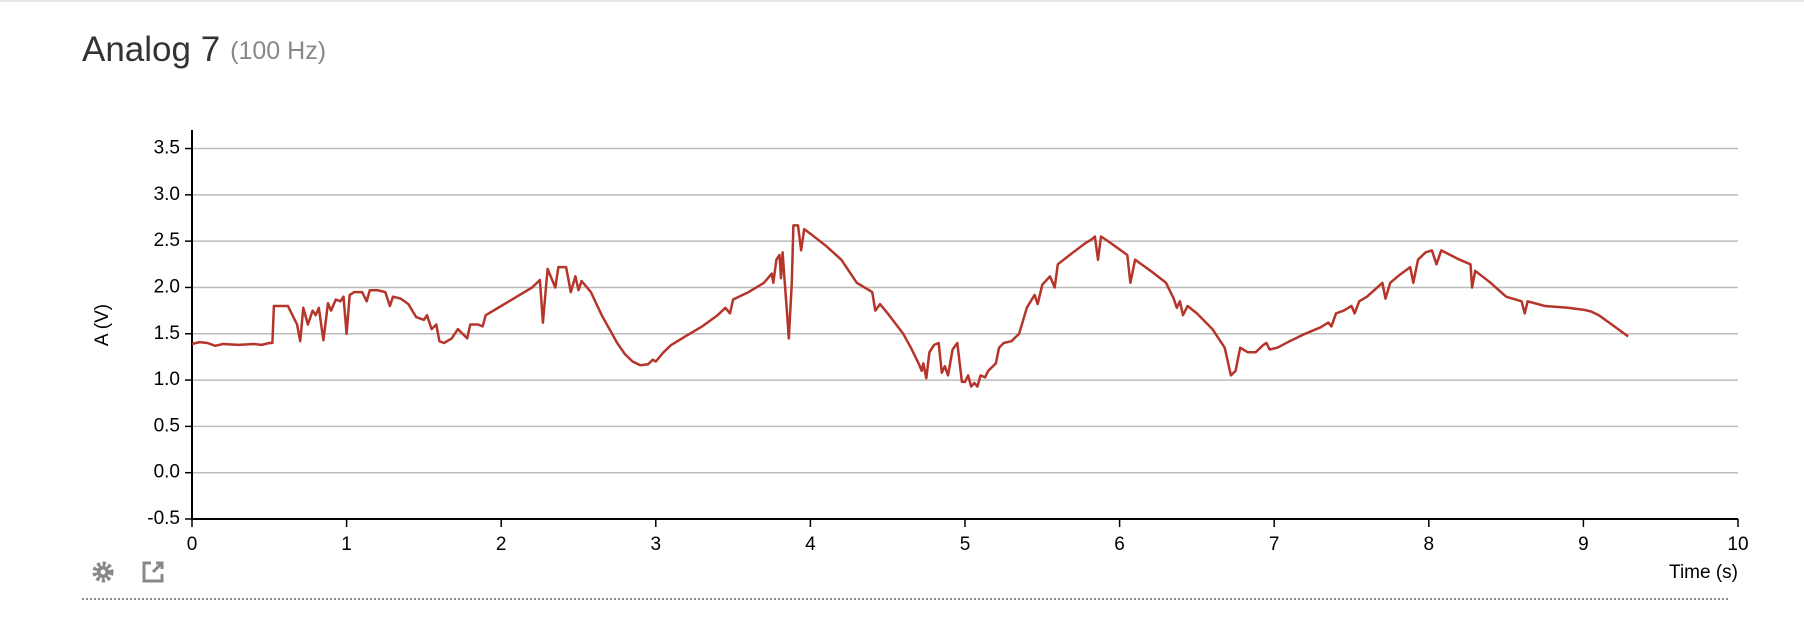  I want to click on chart-title: Analog 7, so click(151, 49).